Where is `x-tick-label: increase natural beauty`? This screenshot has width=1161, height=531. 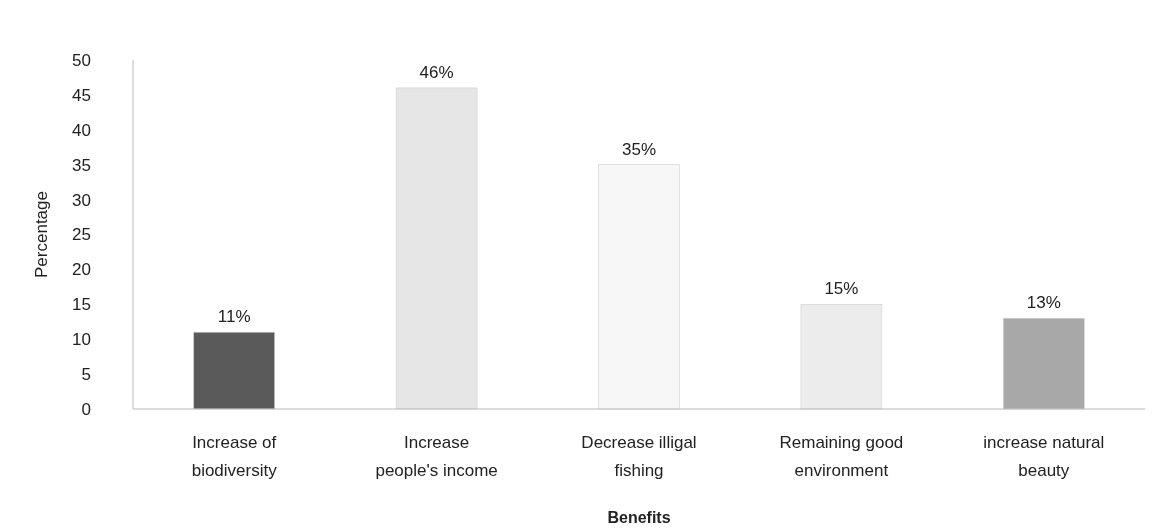
x-tick-label: increase natural beauty is located at coordinates (1044, 456).